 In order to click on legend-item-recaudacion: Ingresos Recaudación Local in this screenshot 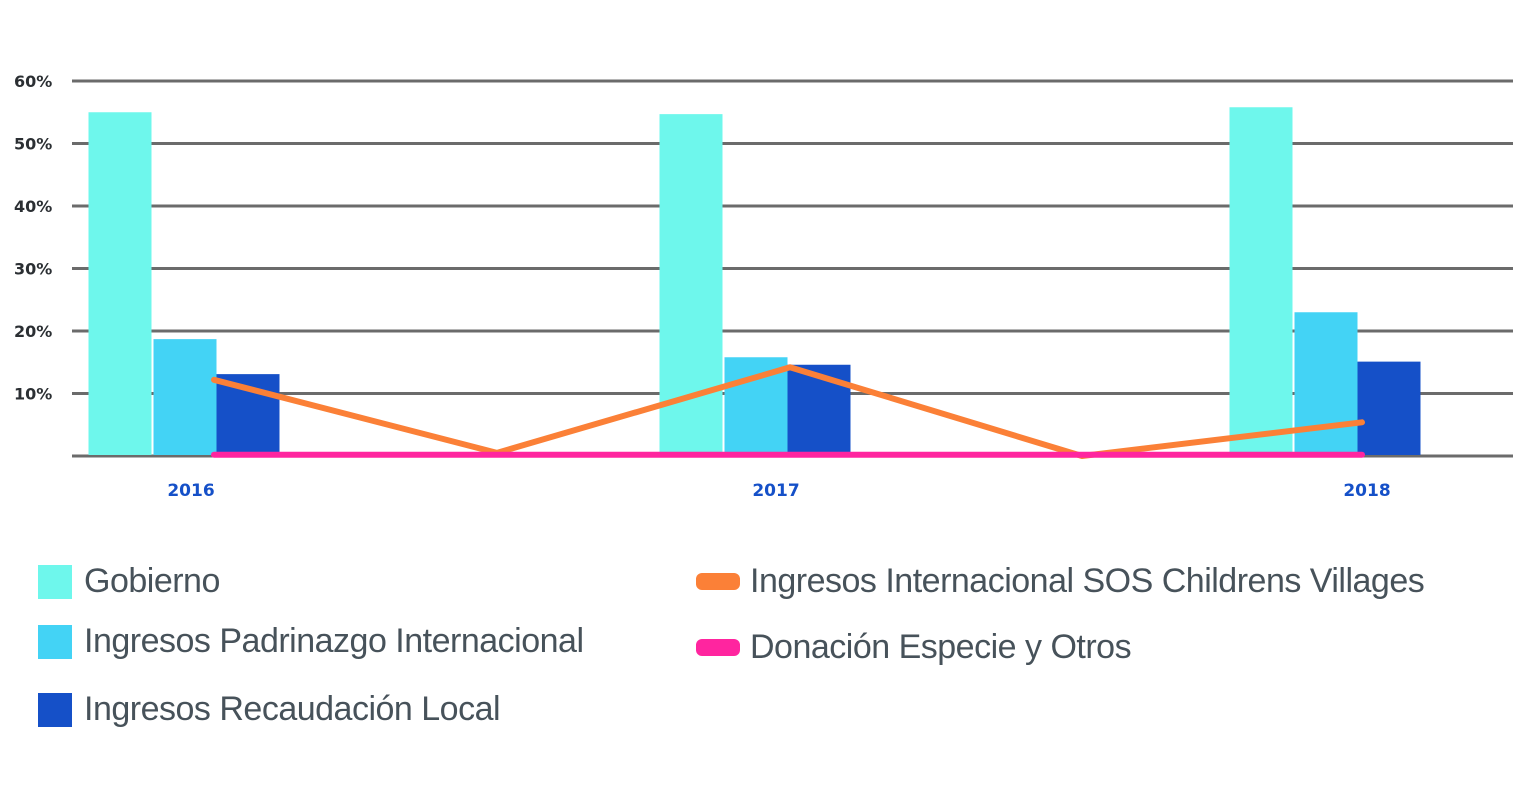, I will do `click(269, 709)`.